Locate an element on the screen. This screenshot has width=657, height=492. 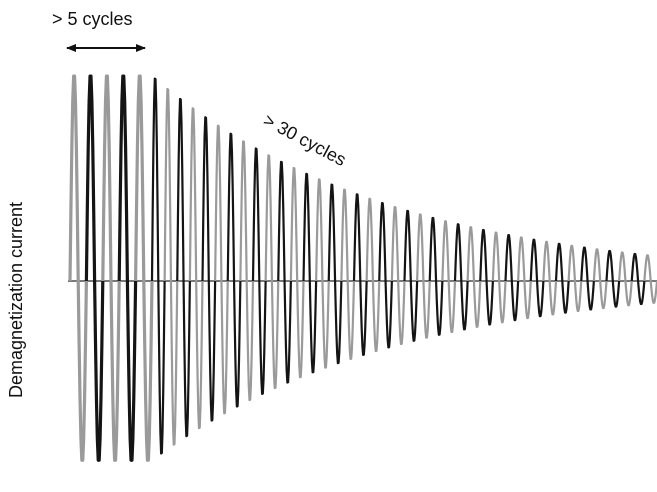
hold-period-label: > 5 cycles is located at coordinates (92, 19).